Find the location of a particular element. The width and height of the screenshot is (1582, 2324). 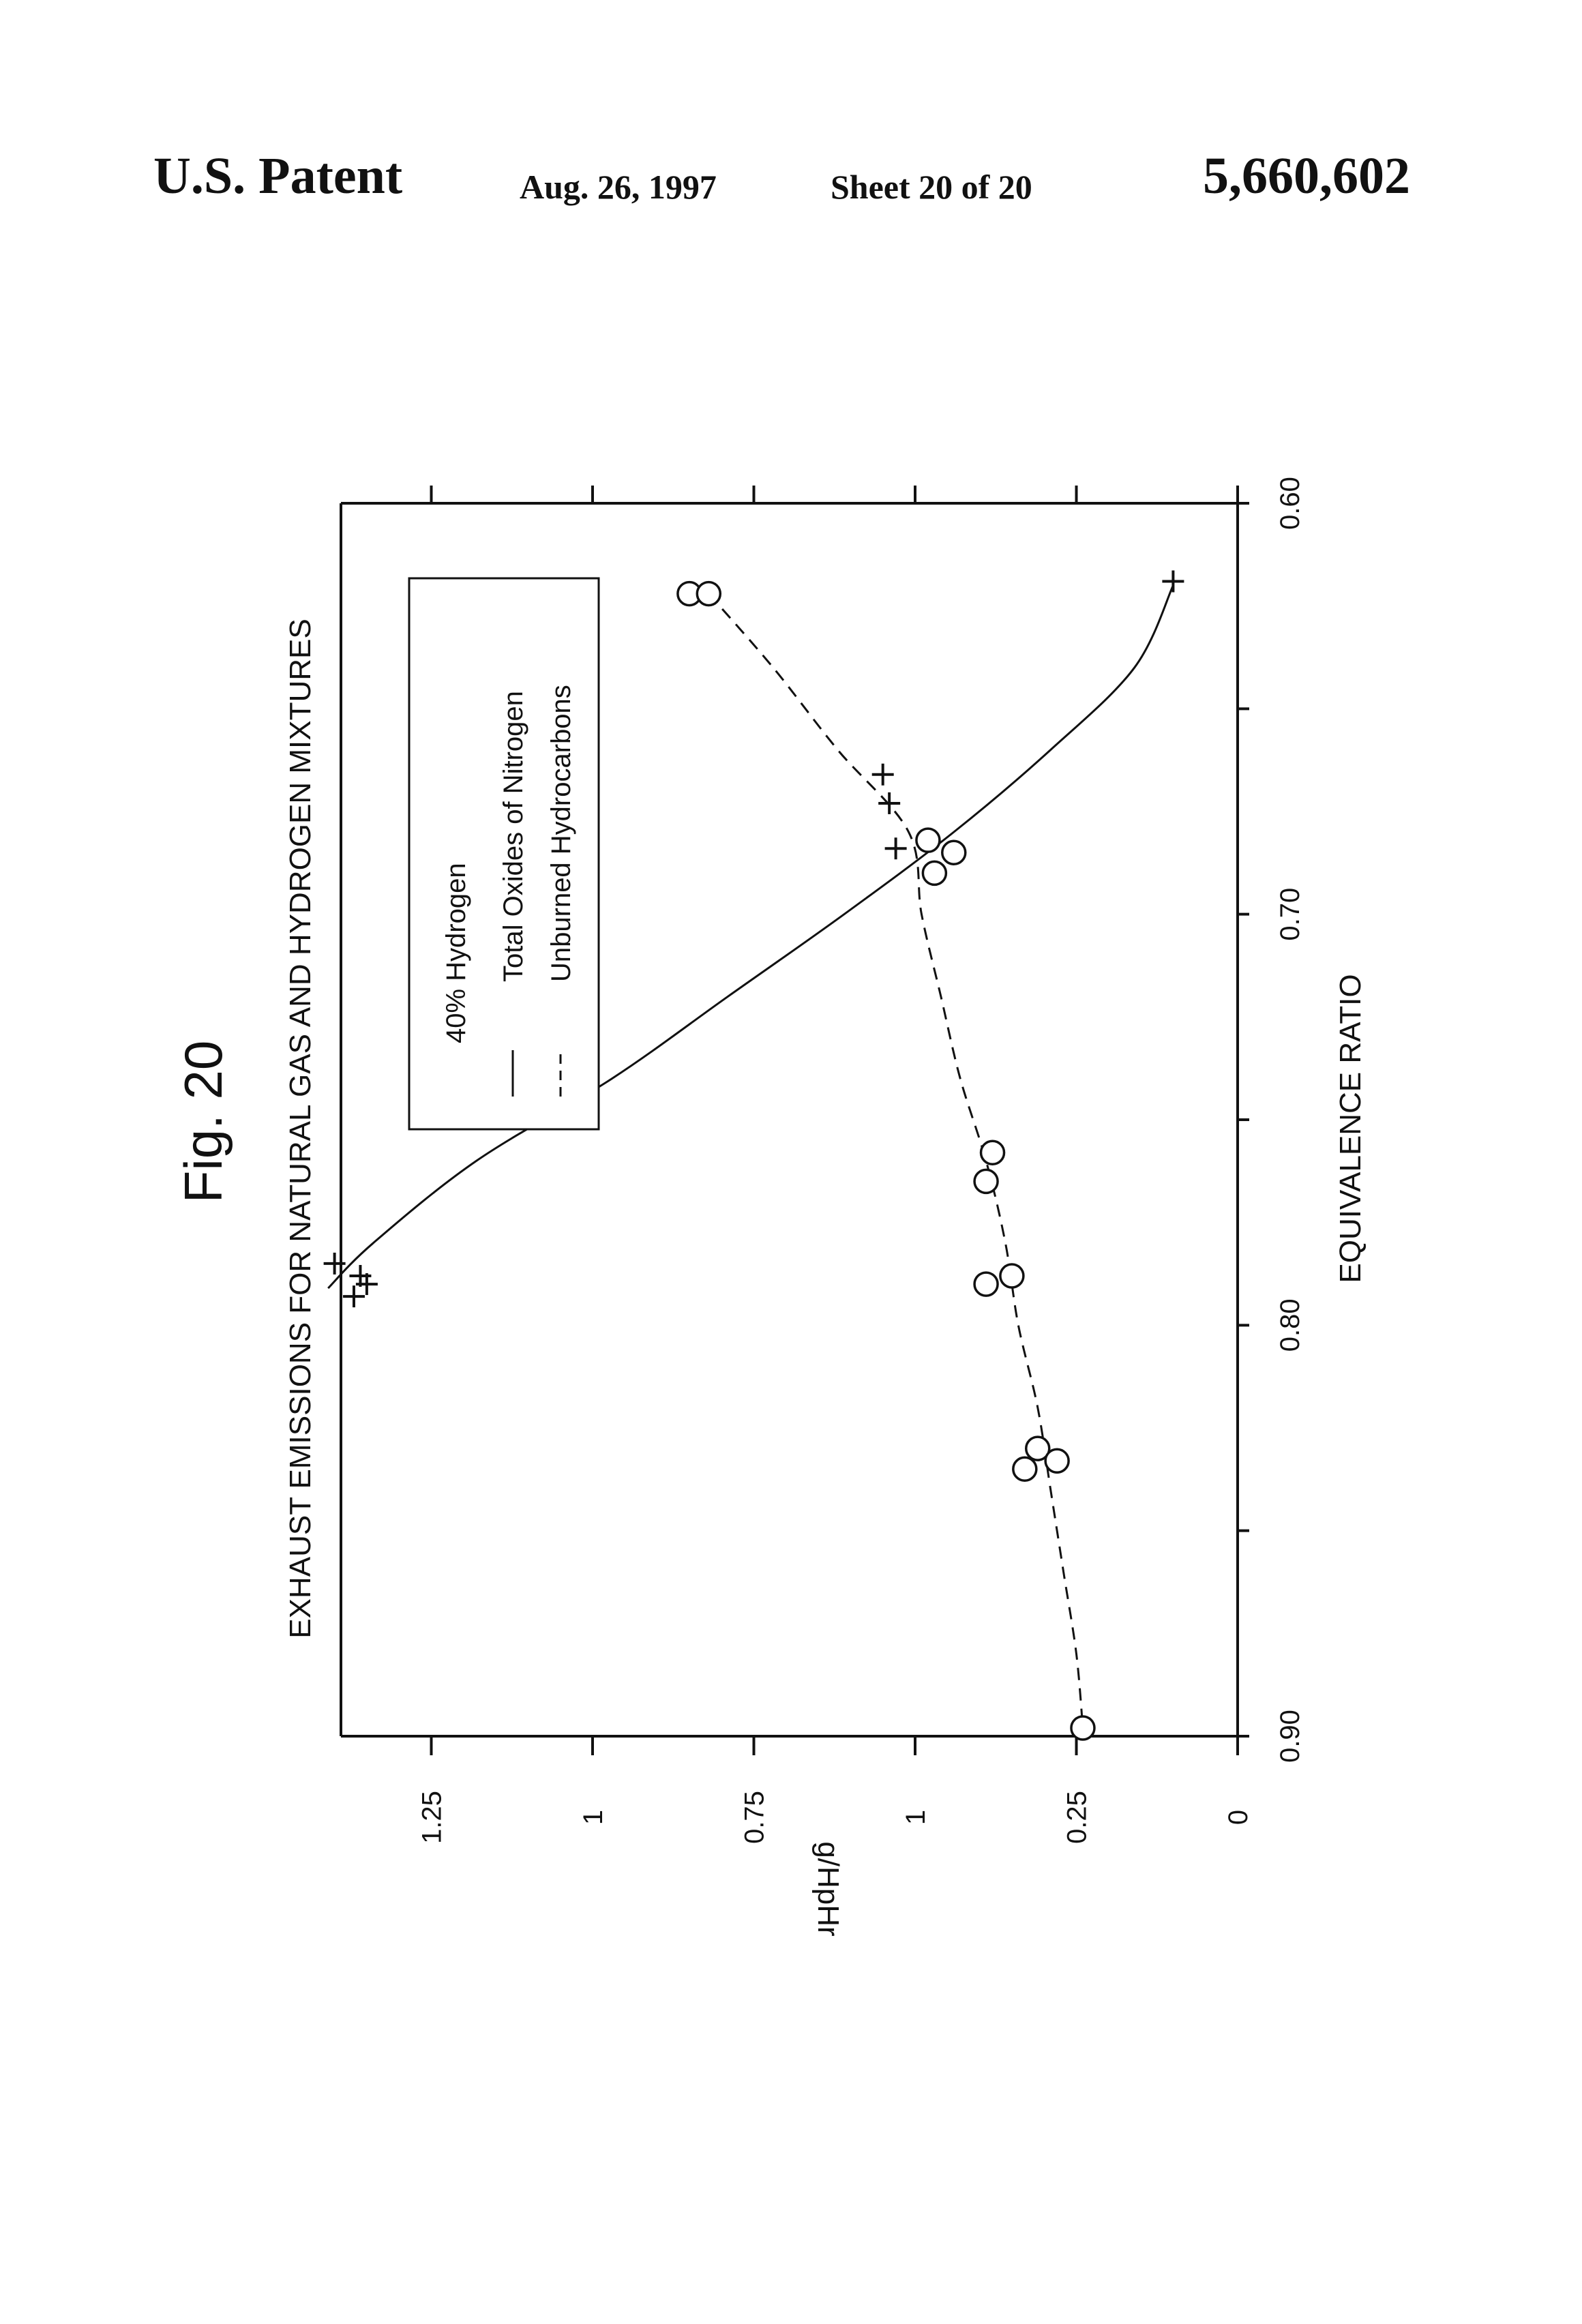

y-tick-label: 0.25 is located at coordinates (1077, 1817).